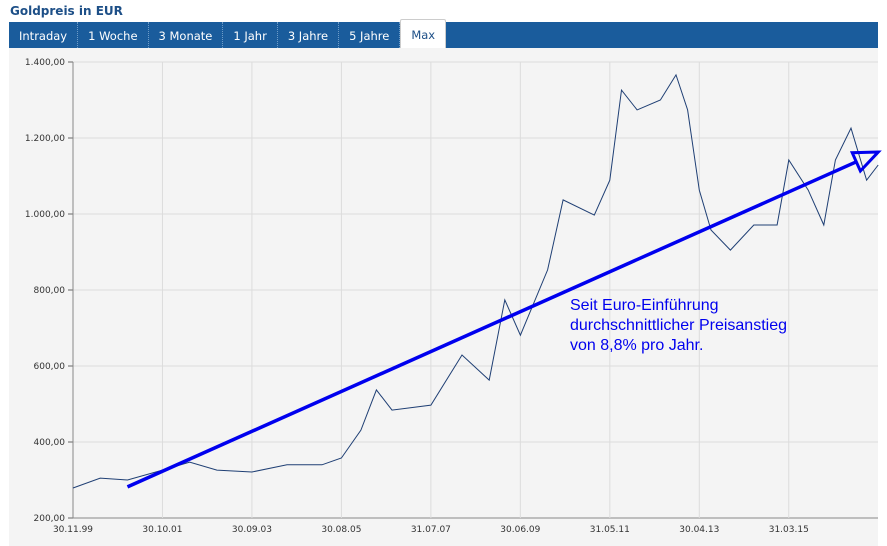 This screenshot has height=546, width=887. What do you see at coordinates (66, 11) in the screenshot?
I see `chart-title: Goldpreis in EUR` at bounding box center [66, 11].